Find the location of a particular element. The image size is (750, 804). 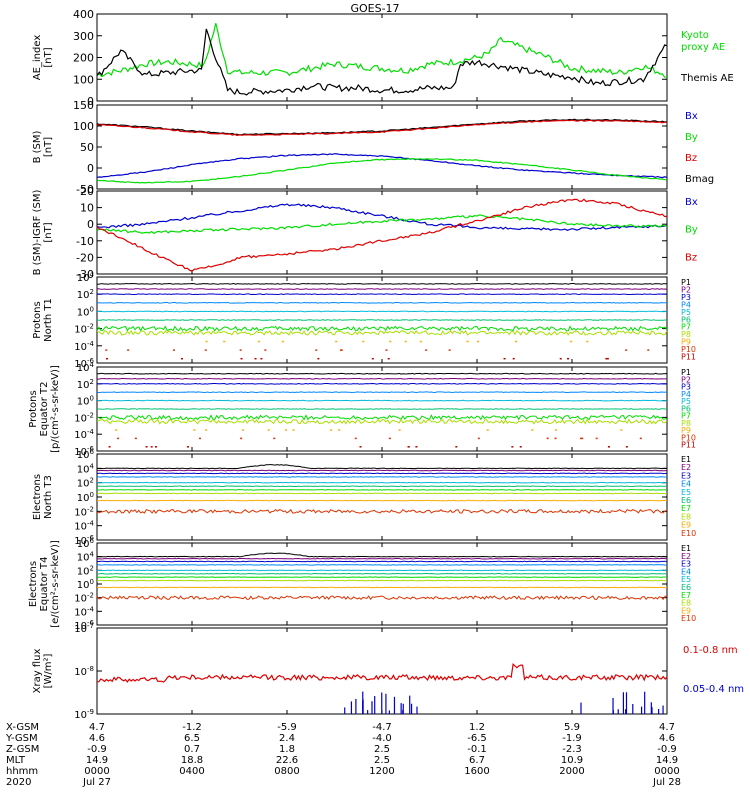

y-axis-label: Equator T4 is located at coordinates (44, 584).